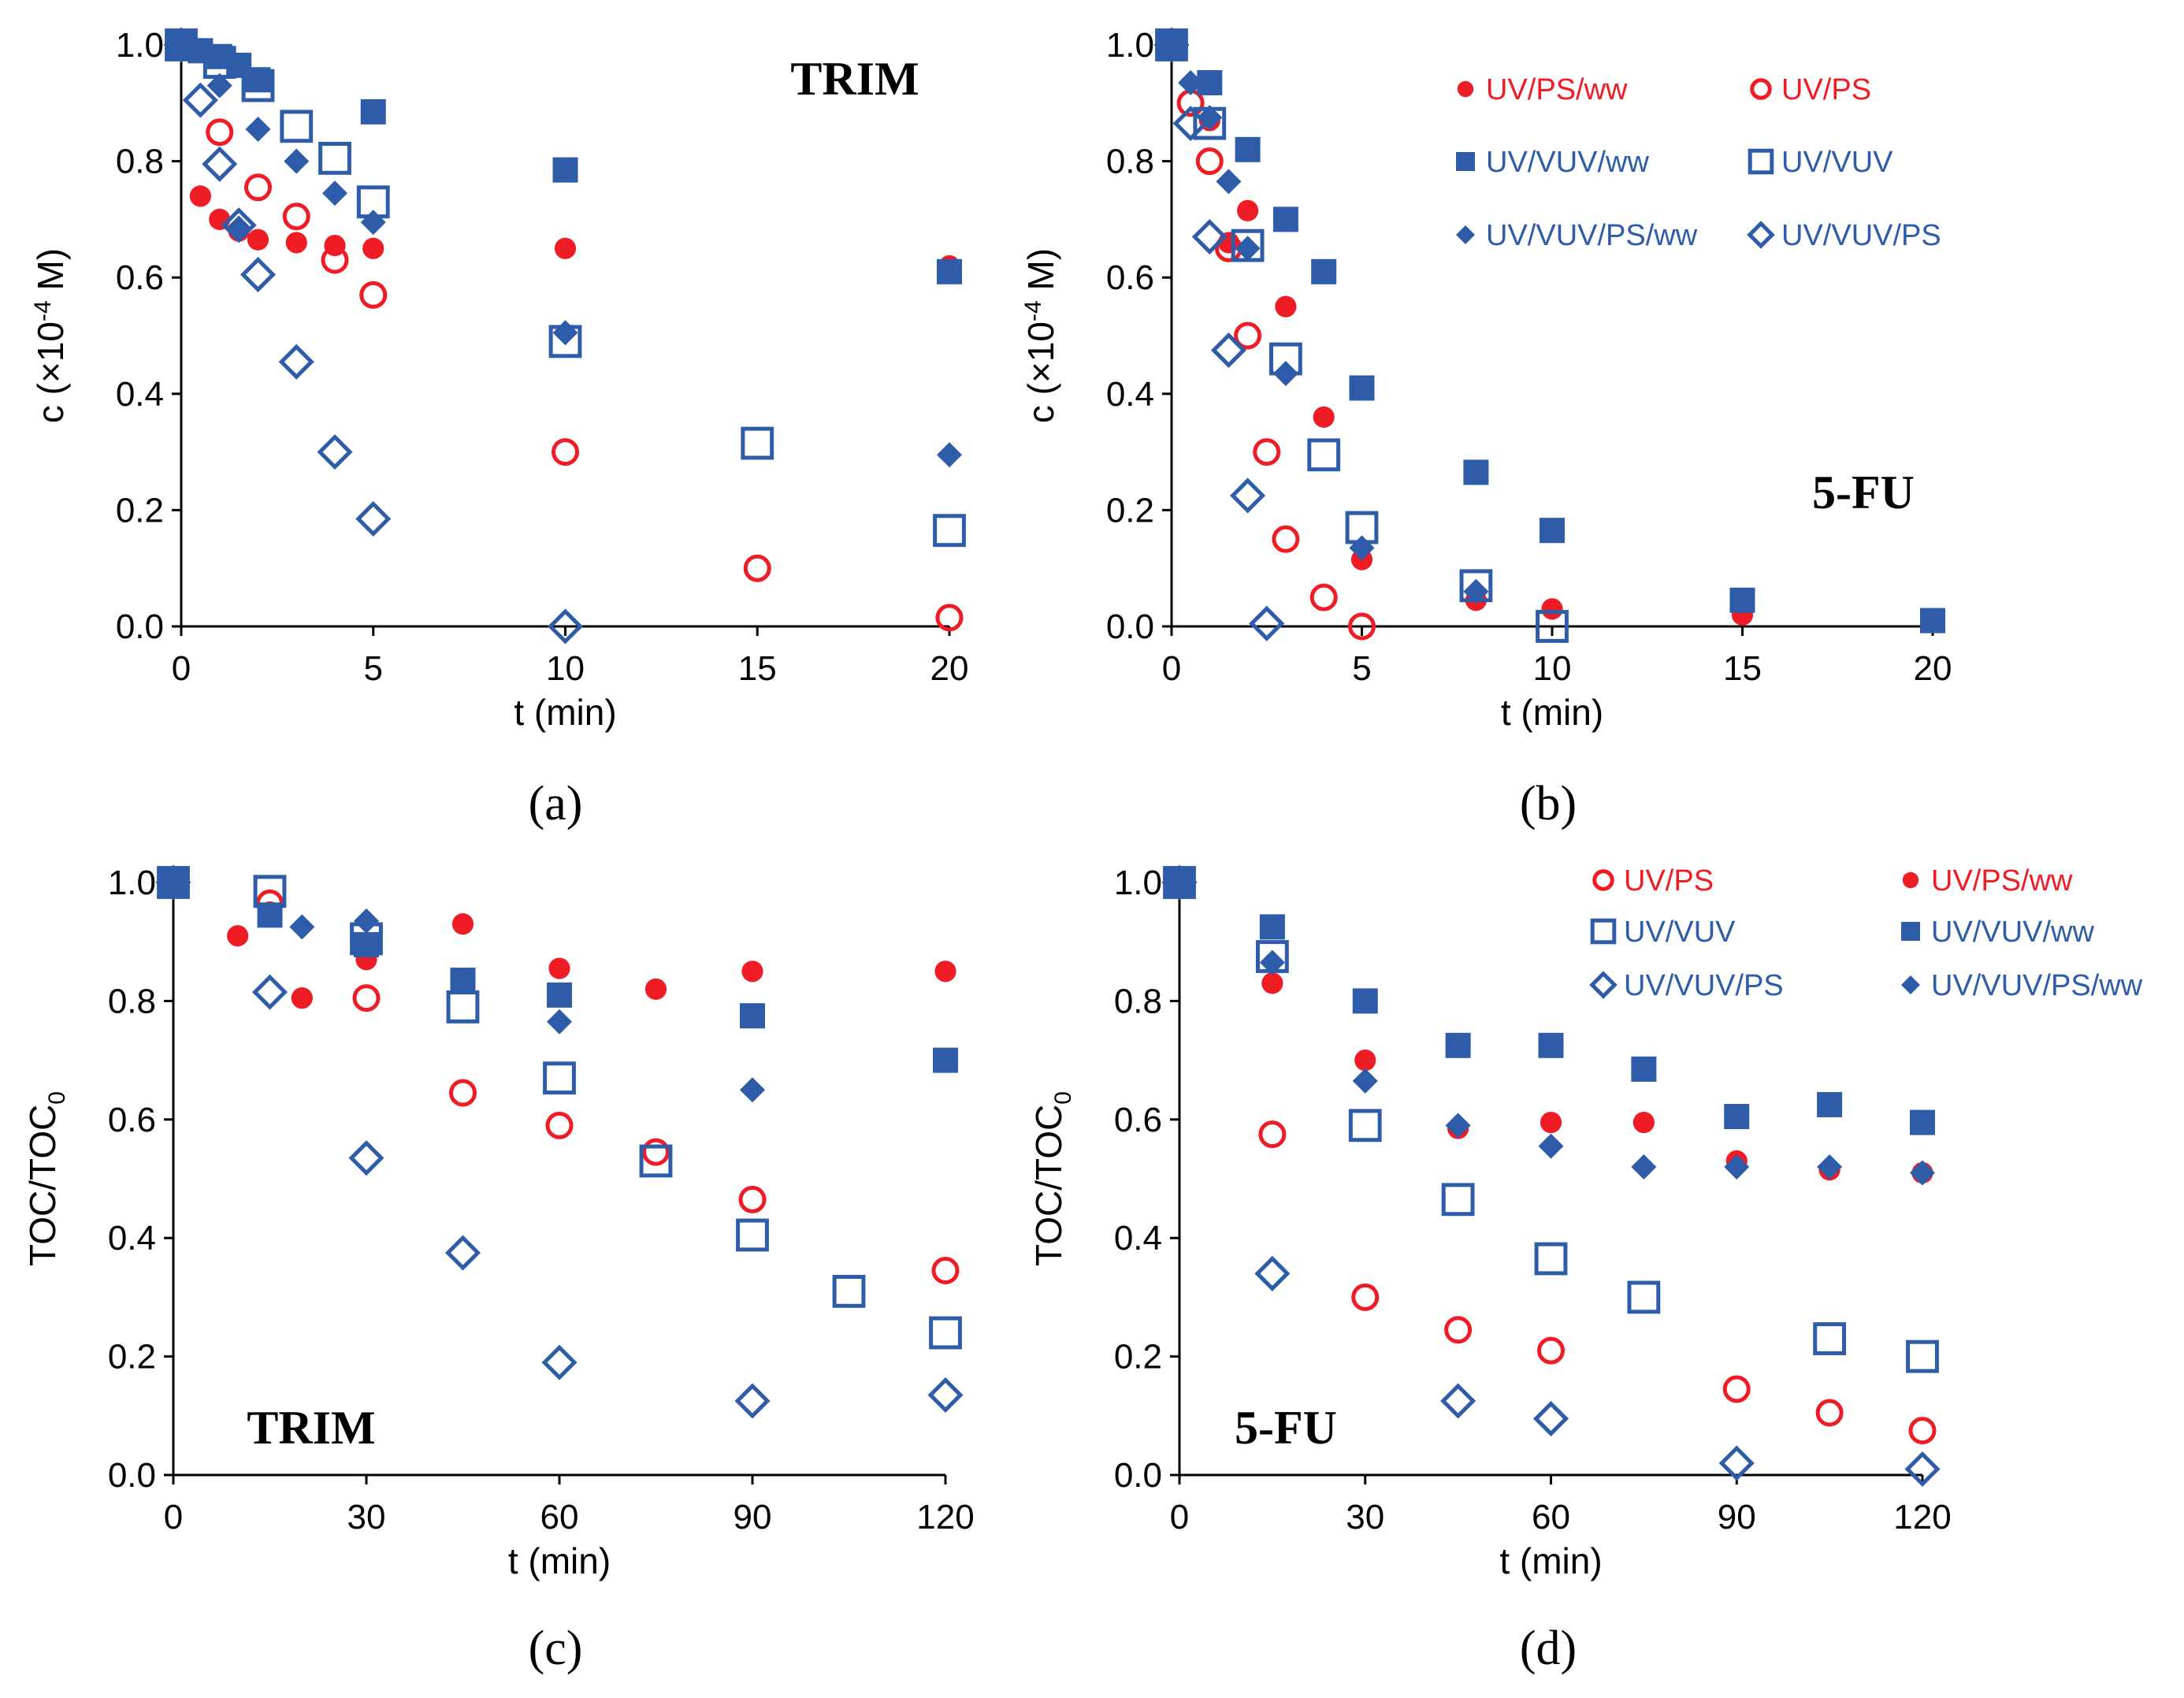 The image size is (2184, 1698). I want to click on legend-label: UV/PS, so click(1669, 880).